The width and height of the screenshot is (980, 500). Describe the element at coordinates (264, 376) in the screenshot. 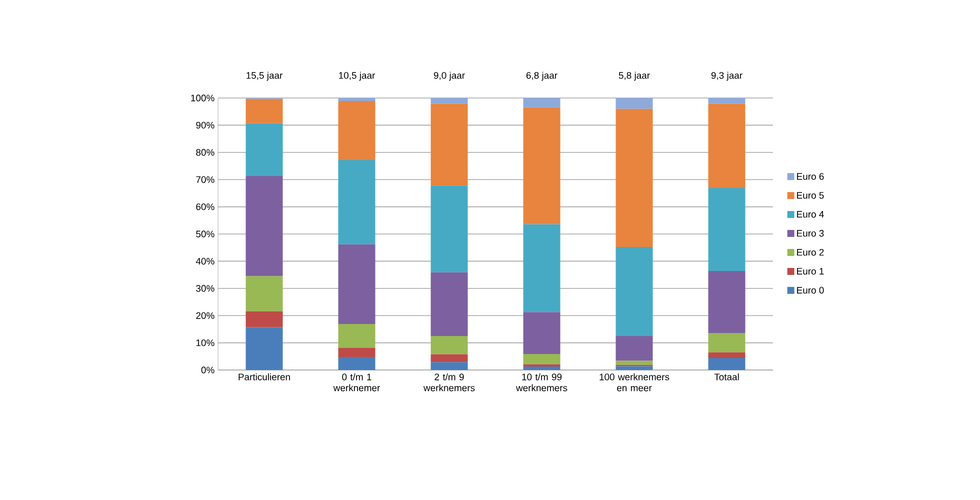

I see `x-tick-label: Particulieren` at that location.